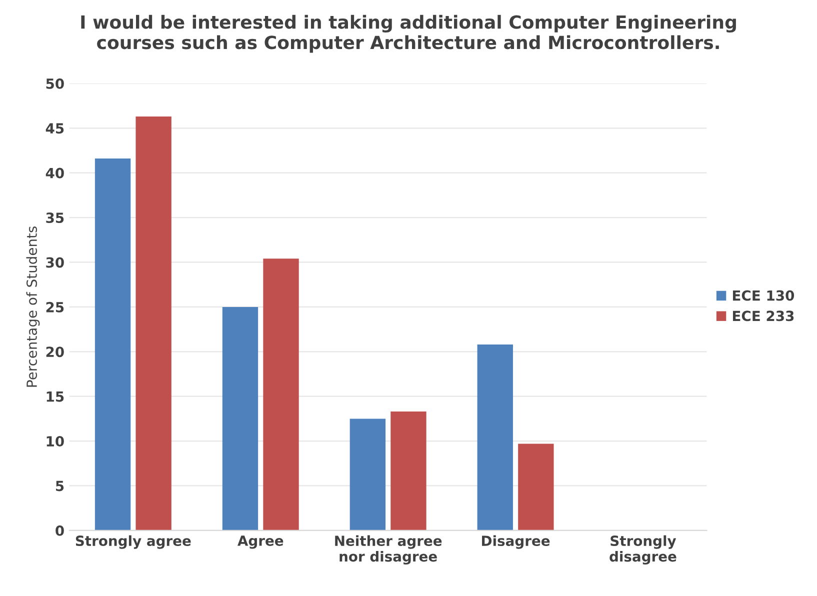  Describe the element at coordinates (55, 396) in the screenshot. I see `y-tick-label: 15` at that location.